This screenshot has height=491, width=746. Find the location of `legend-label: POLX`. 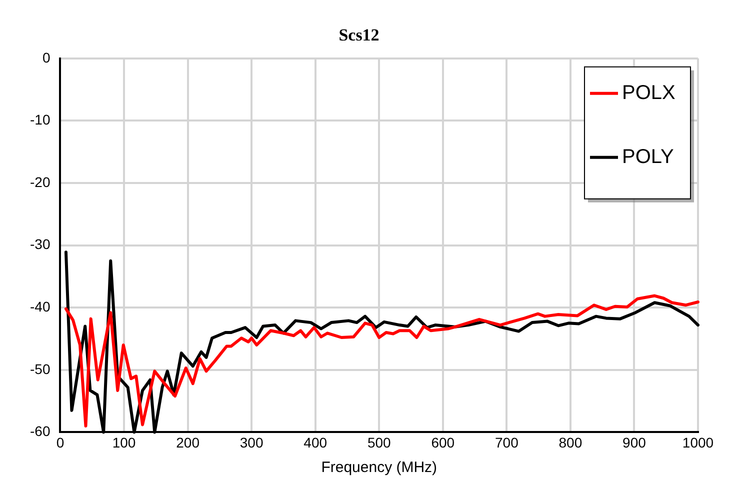

legend-label: POLX is located at coordinates (649, 93).